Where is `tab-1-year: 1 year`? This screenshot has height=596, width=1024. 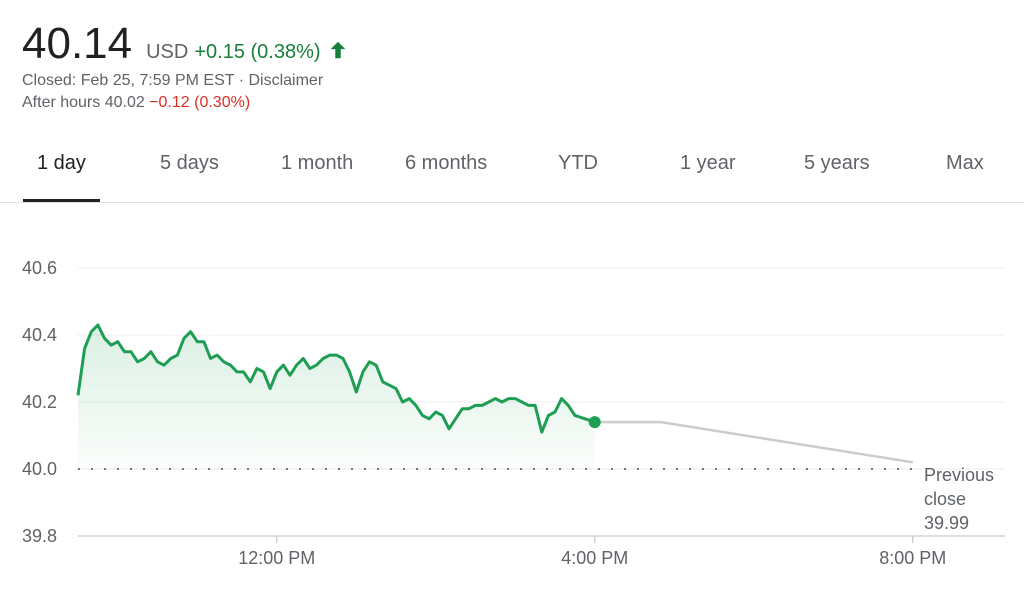
tab-1-year: 1 year is located at coordinates (708, 163).